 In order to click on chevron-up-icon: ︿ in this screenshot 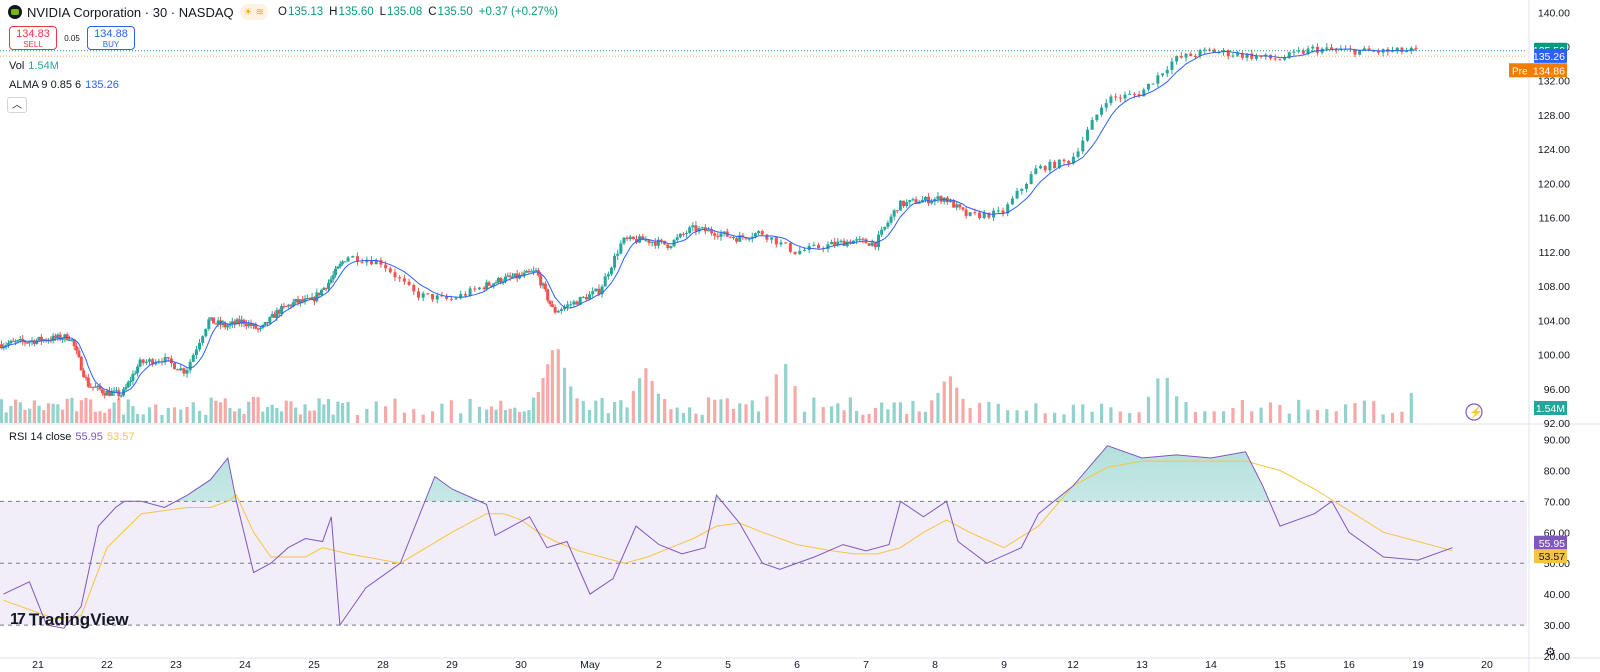, I will do `click(17, 105)`.